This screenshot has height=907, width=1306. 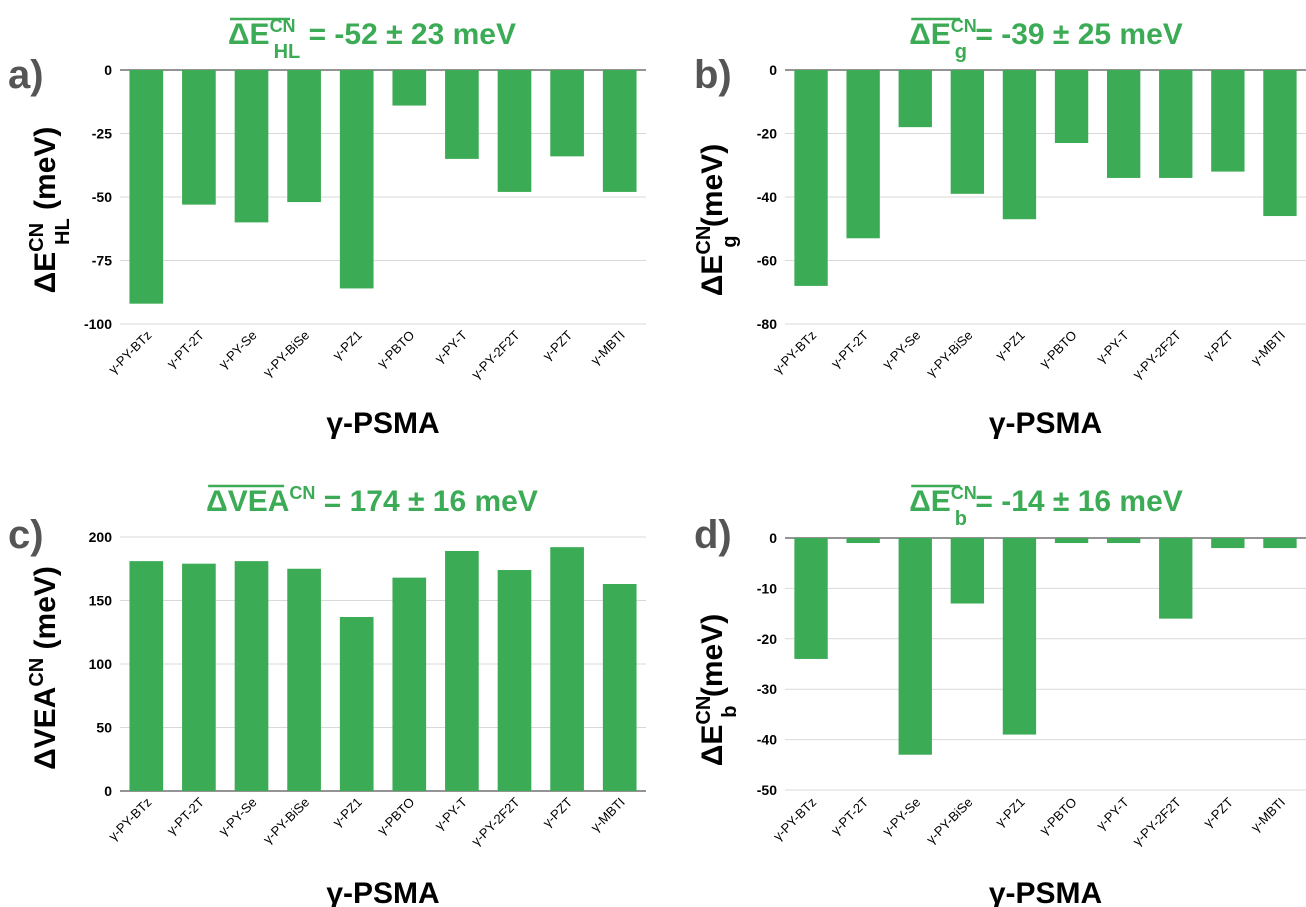 I want to click on chart-title-rest: = -52 ± 23 meV, so click(x=408, y=34).